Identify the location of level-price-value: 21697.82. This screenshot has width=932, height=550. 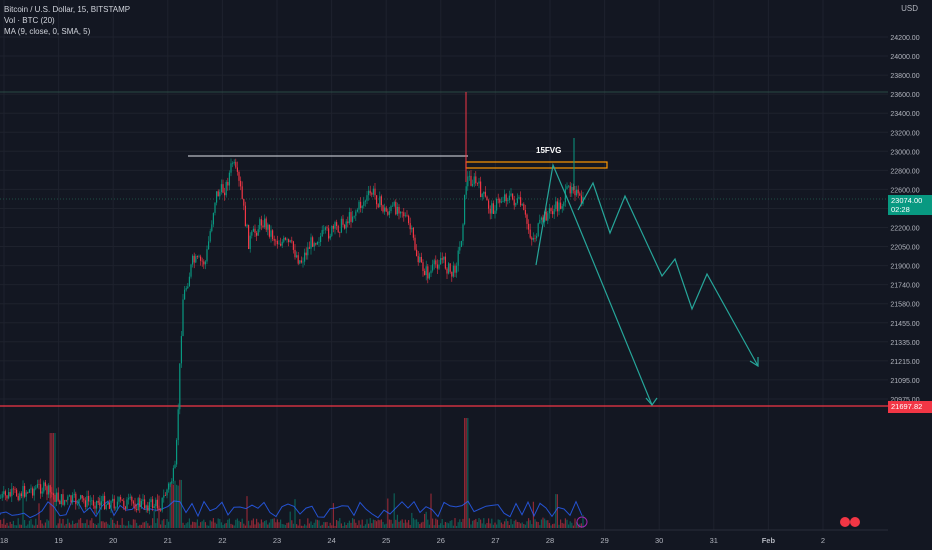
(907, 406).